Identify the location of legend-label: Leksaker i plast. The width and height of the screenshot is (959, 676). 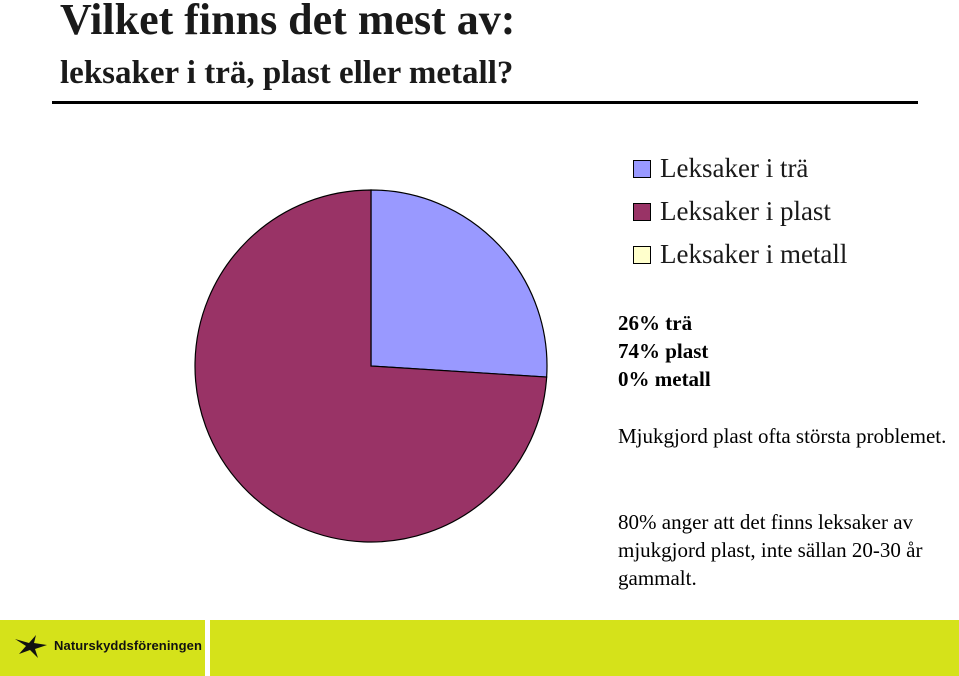
(745, 211).